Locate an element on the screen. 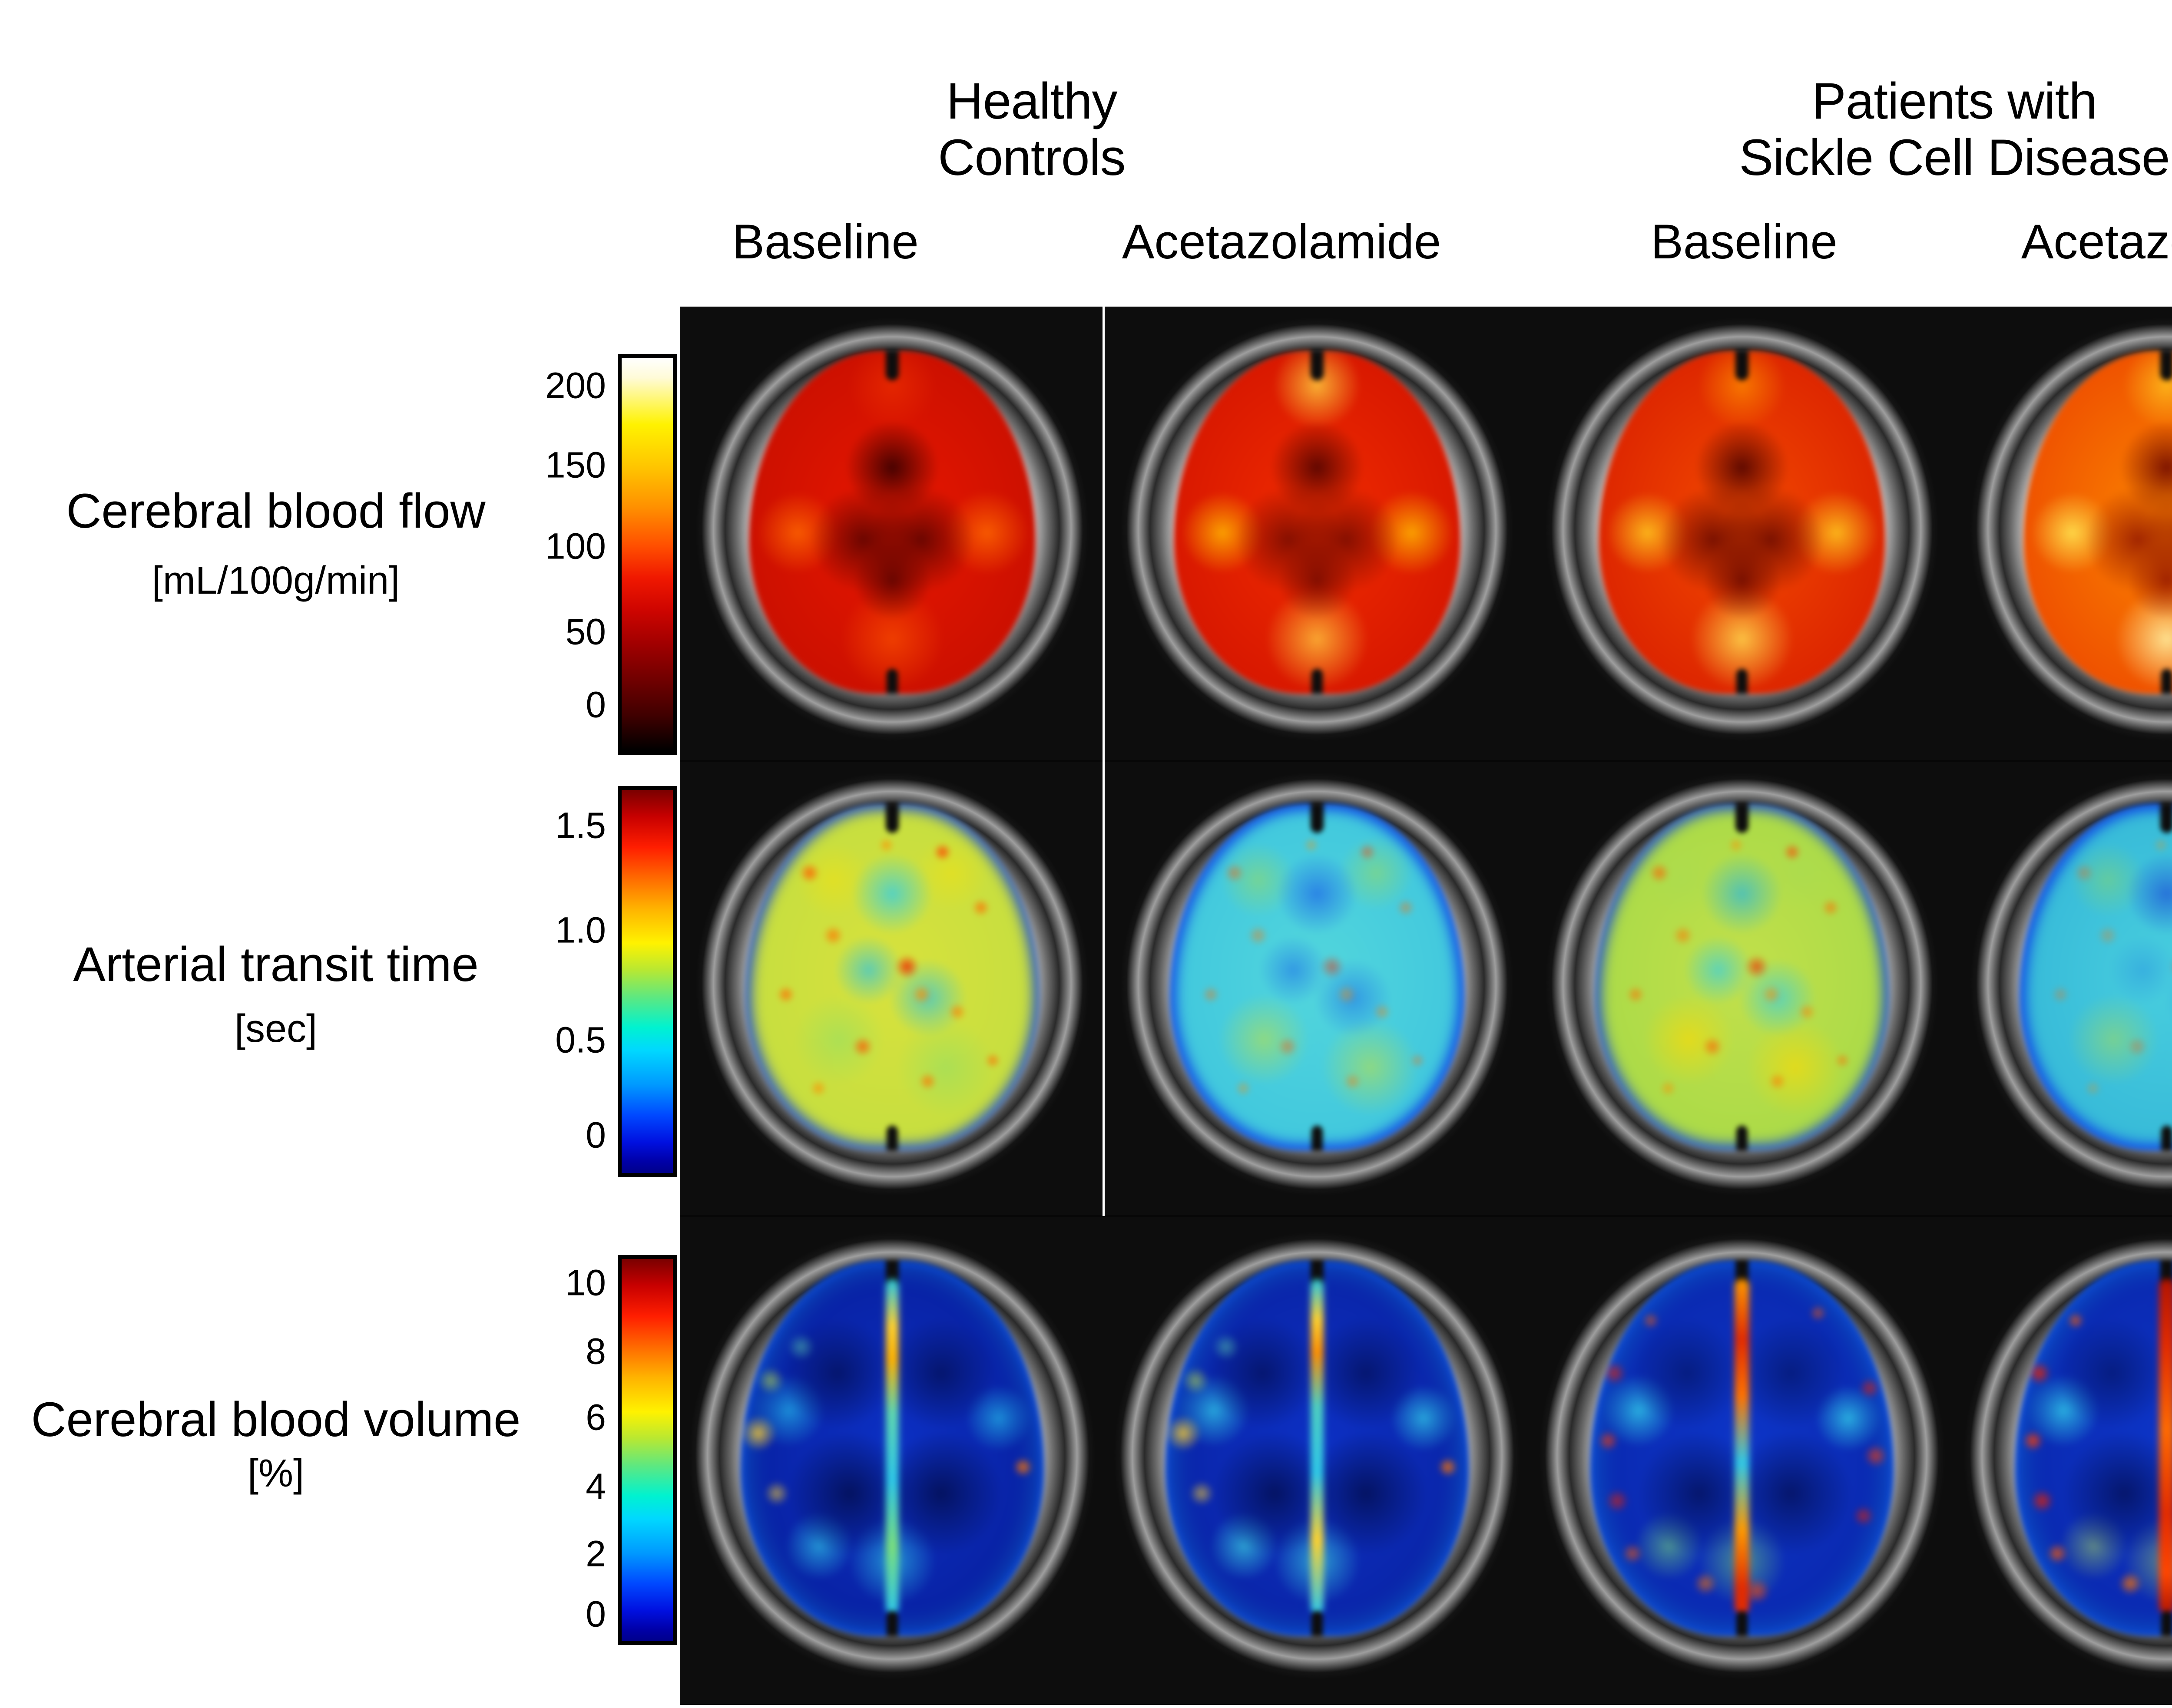 This screenshot has width=2172, height=1708. colorbar-cbf-ticks: 200 150 100 50 0 is located at coordinates (519, 551).